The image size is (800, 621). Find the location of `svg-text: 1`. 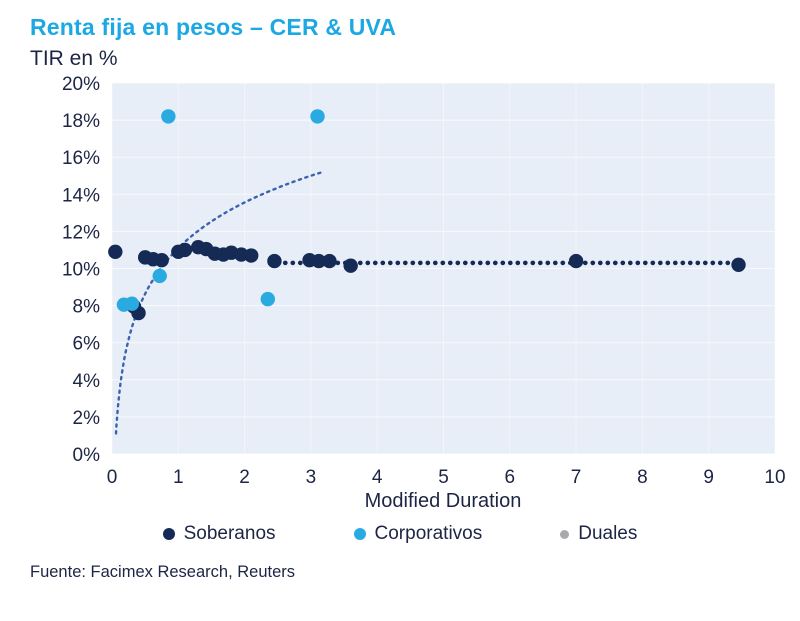

svg-text: 1 is located at coordinates (178, 477).